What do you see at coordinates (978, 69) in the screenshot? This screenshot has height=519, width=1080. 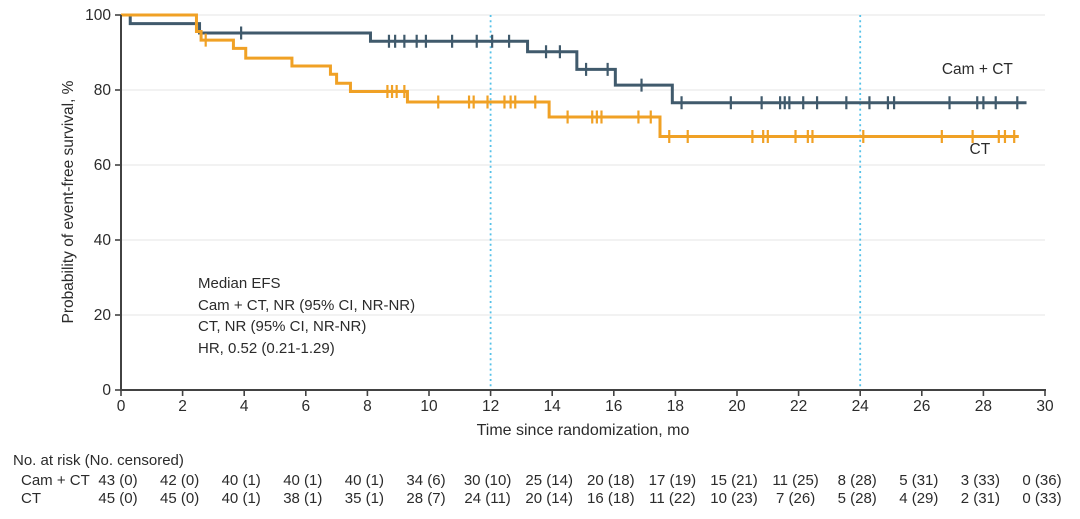 I see `series-label-cam-ct: Cam + CT` at bounding box center [978, 69].